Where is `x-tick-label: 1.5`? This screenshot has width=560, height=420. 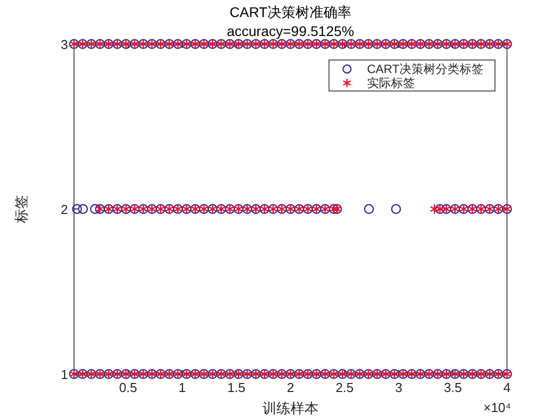 x-tick-label: 1.5 is located at coordinates (236, 387).